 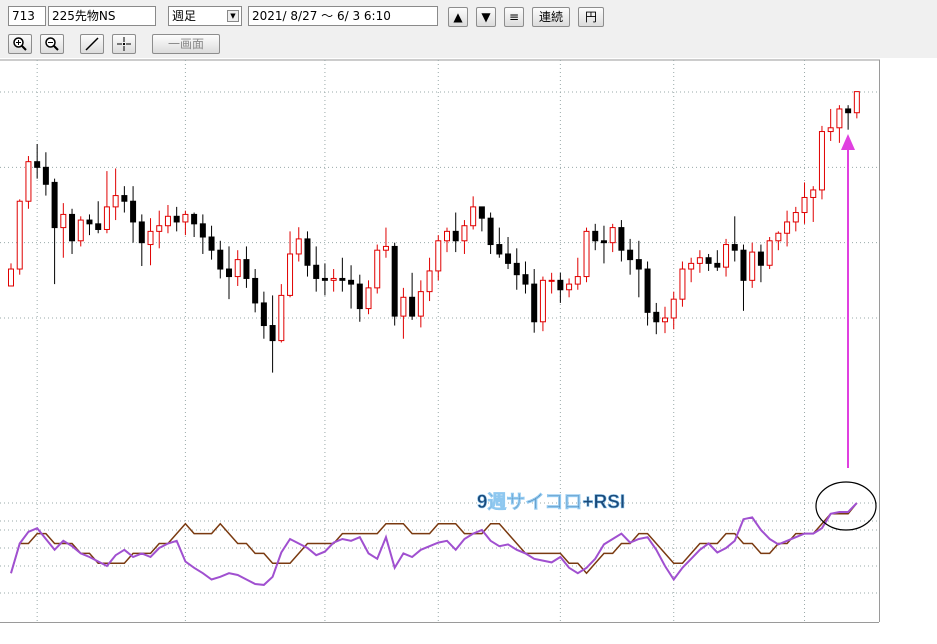 What do you see at coordinates (551, 17) in the screenshot?
I see `continuous-button: 連続` at bounding box center [551, 17].